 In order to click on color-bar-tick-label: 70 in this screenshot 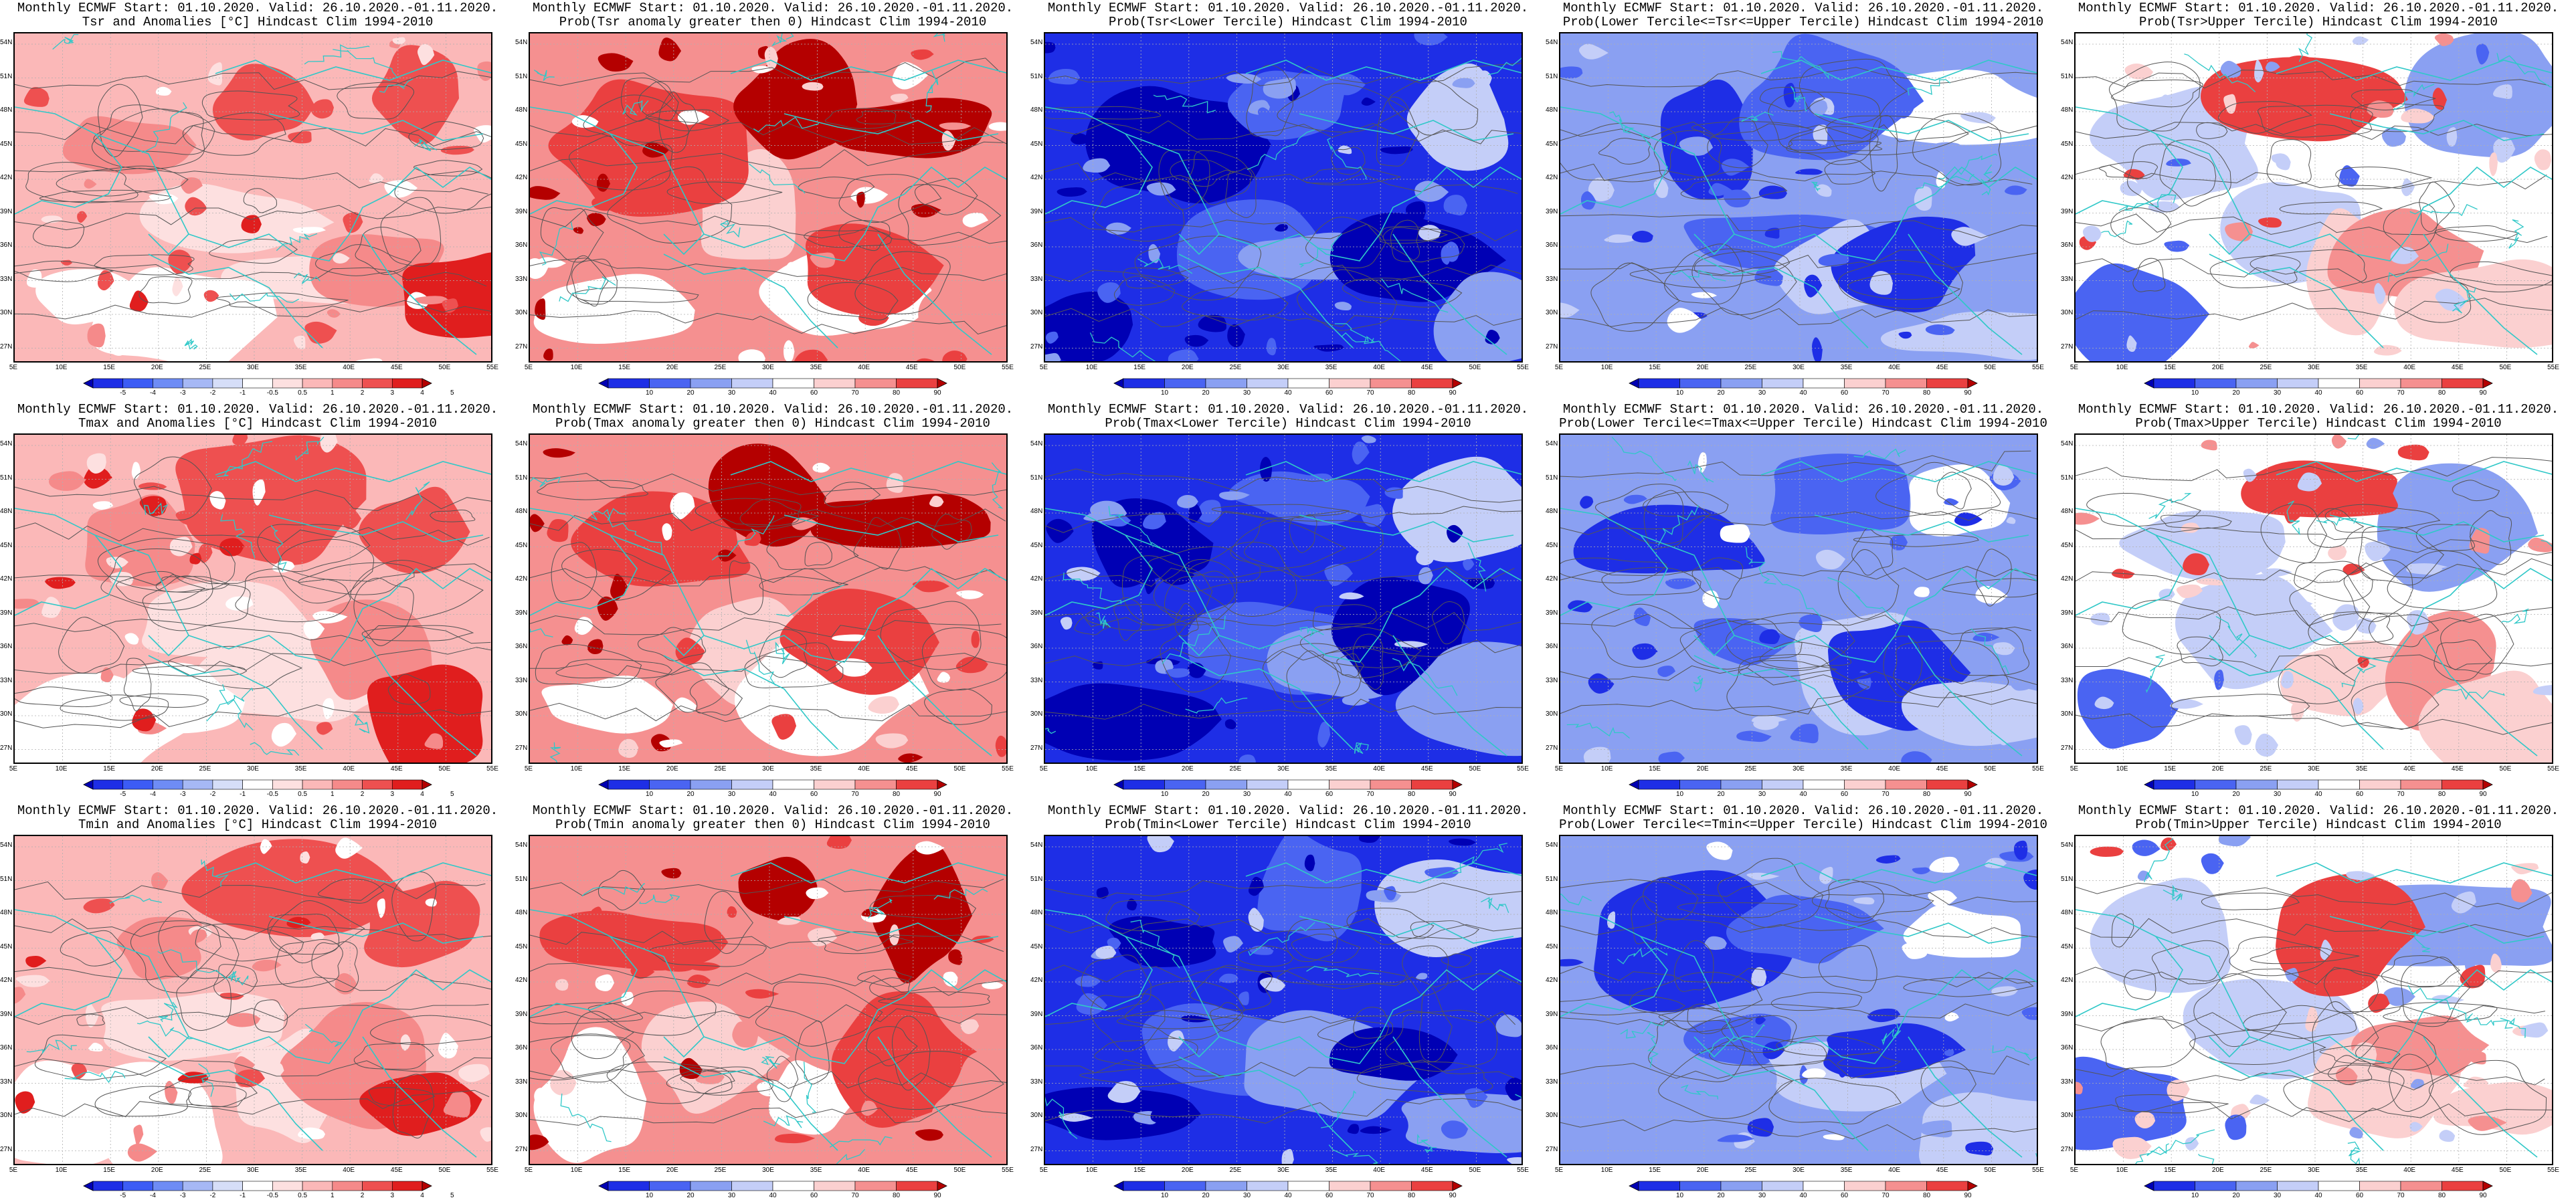, I will do `click(1370, 393)`.